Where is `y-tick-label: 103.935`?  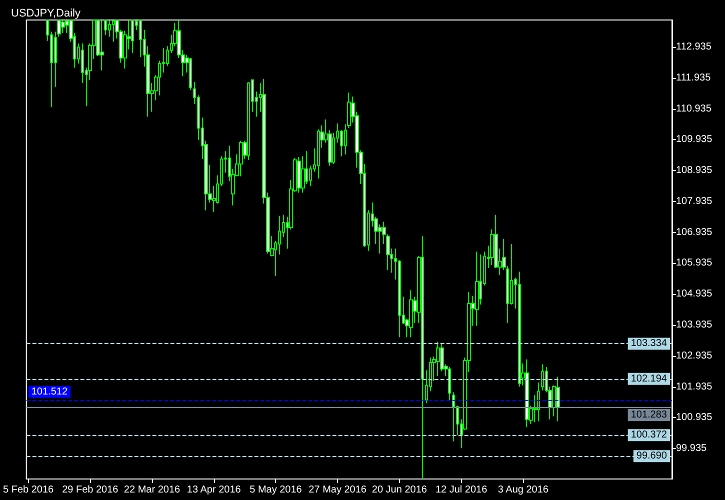 y-tick-label: 103.935 is located at coordinates (694, 325).